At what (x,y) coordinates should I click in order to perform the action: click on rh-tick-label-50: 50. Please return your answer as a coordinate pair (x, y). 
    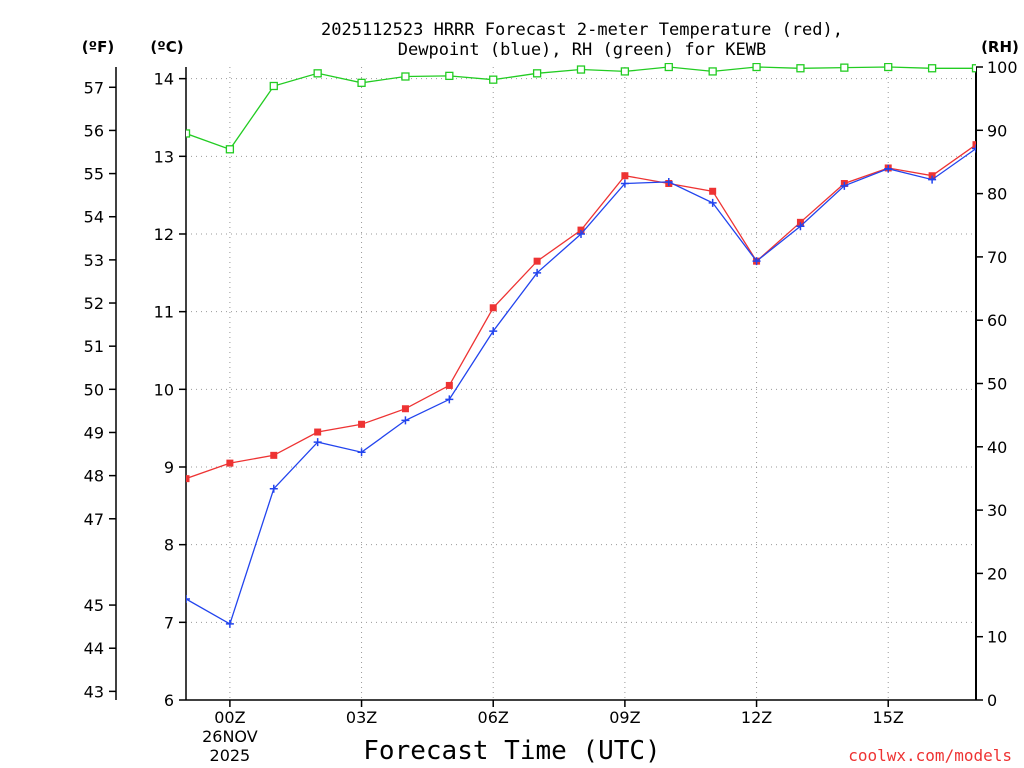
    Looking at the image, I should click on (997, 384).